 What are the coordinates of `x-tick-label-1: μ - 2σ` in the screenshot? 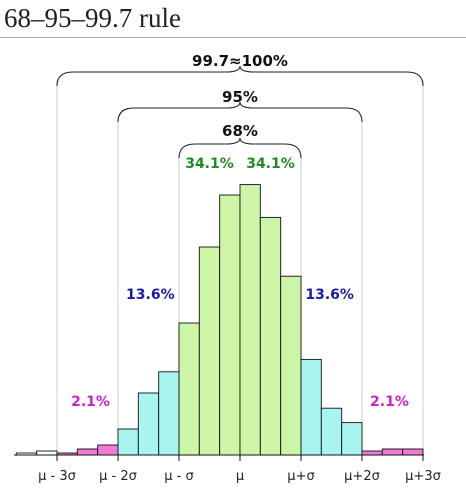 It's located at (118, 476).